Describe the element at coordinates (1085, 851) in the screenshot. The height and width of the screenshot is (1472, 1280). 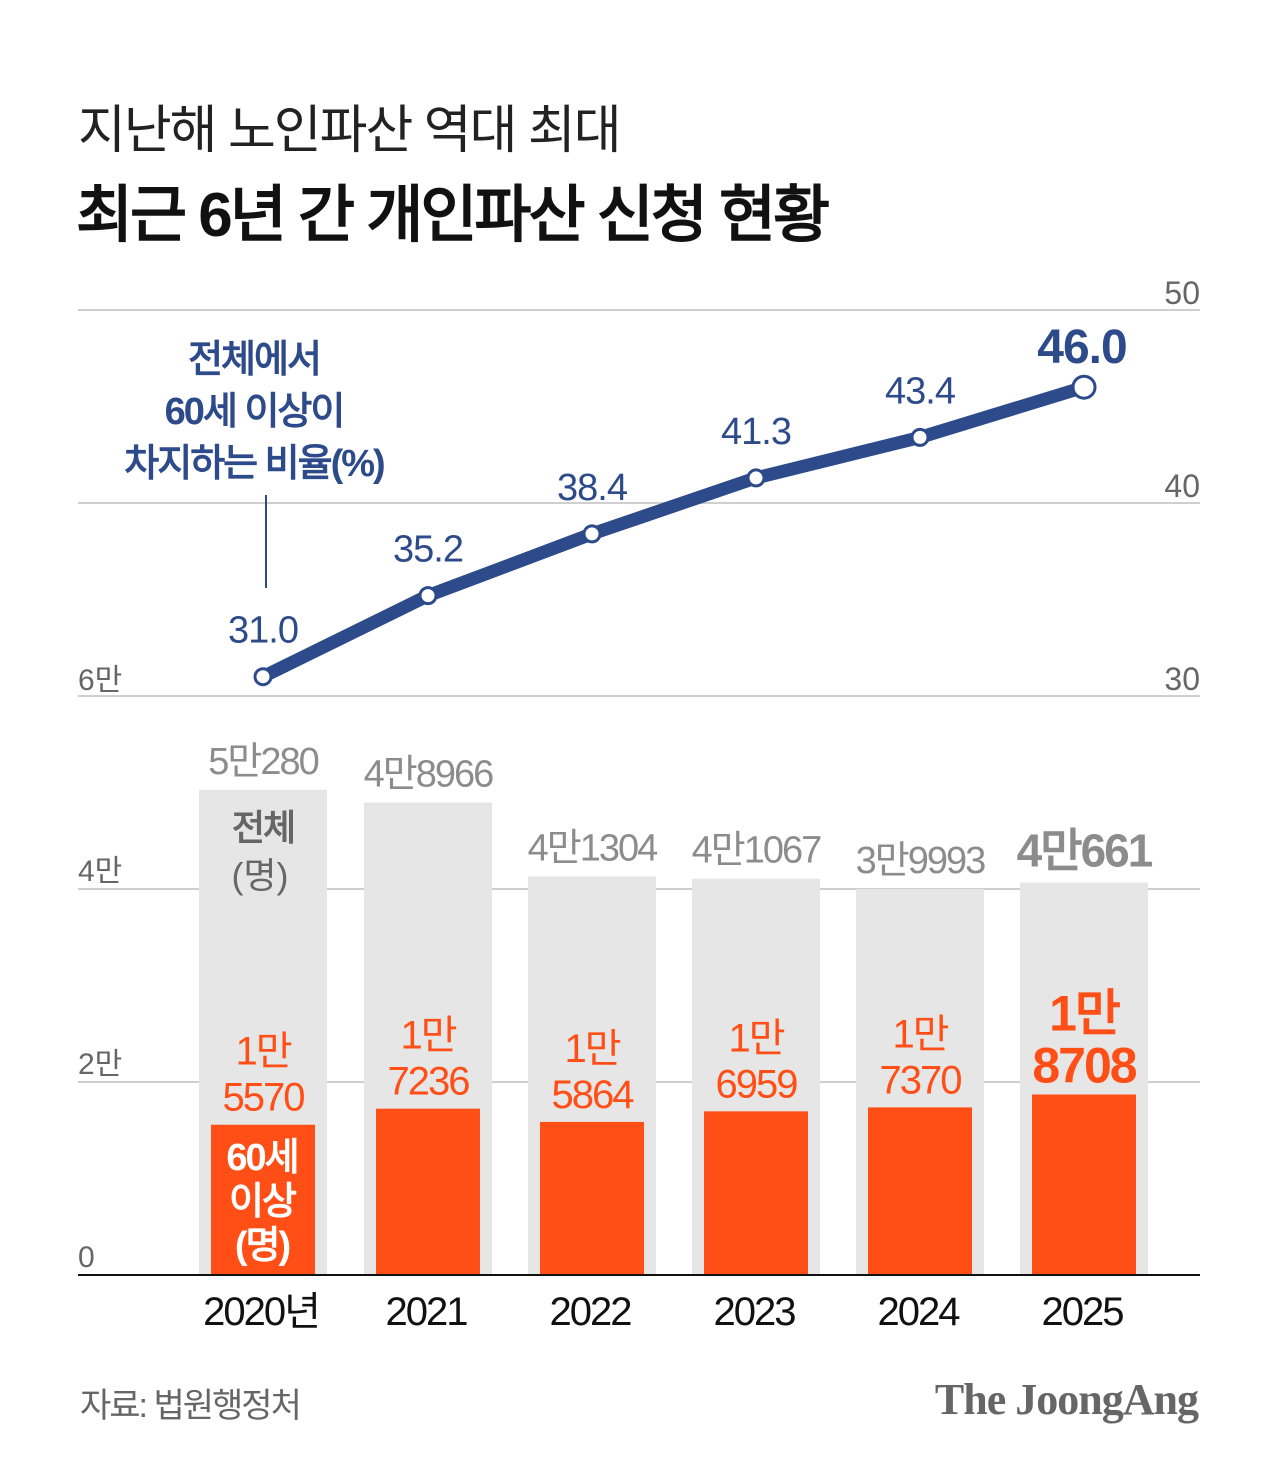
I see `bar-total-label: 4만661` at that location.